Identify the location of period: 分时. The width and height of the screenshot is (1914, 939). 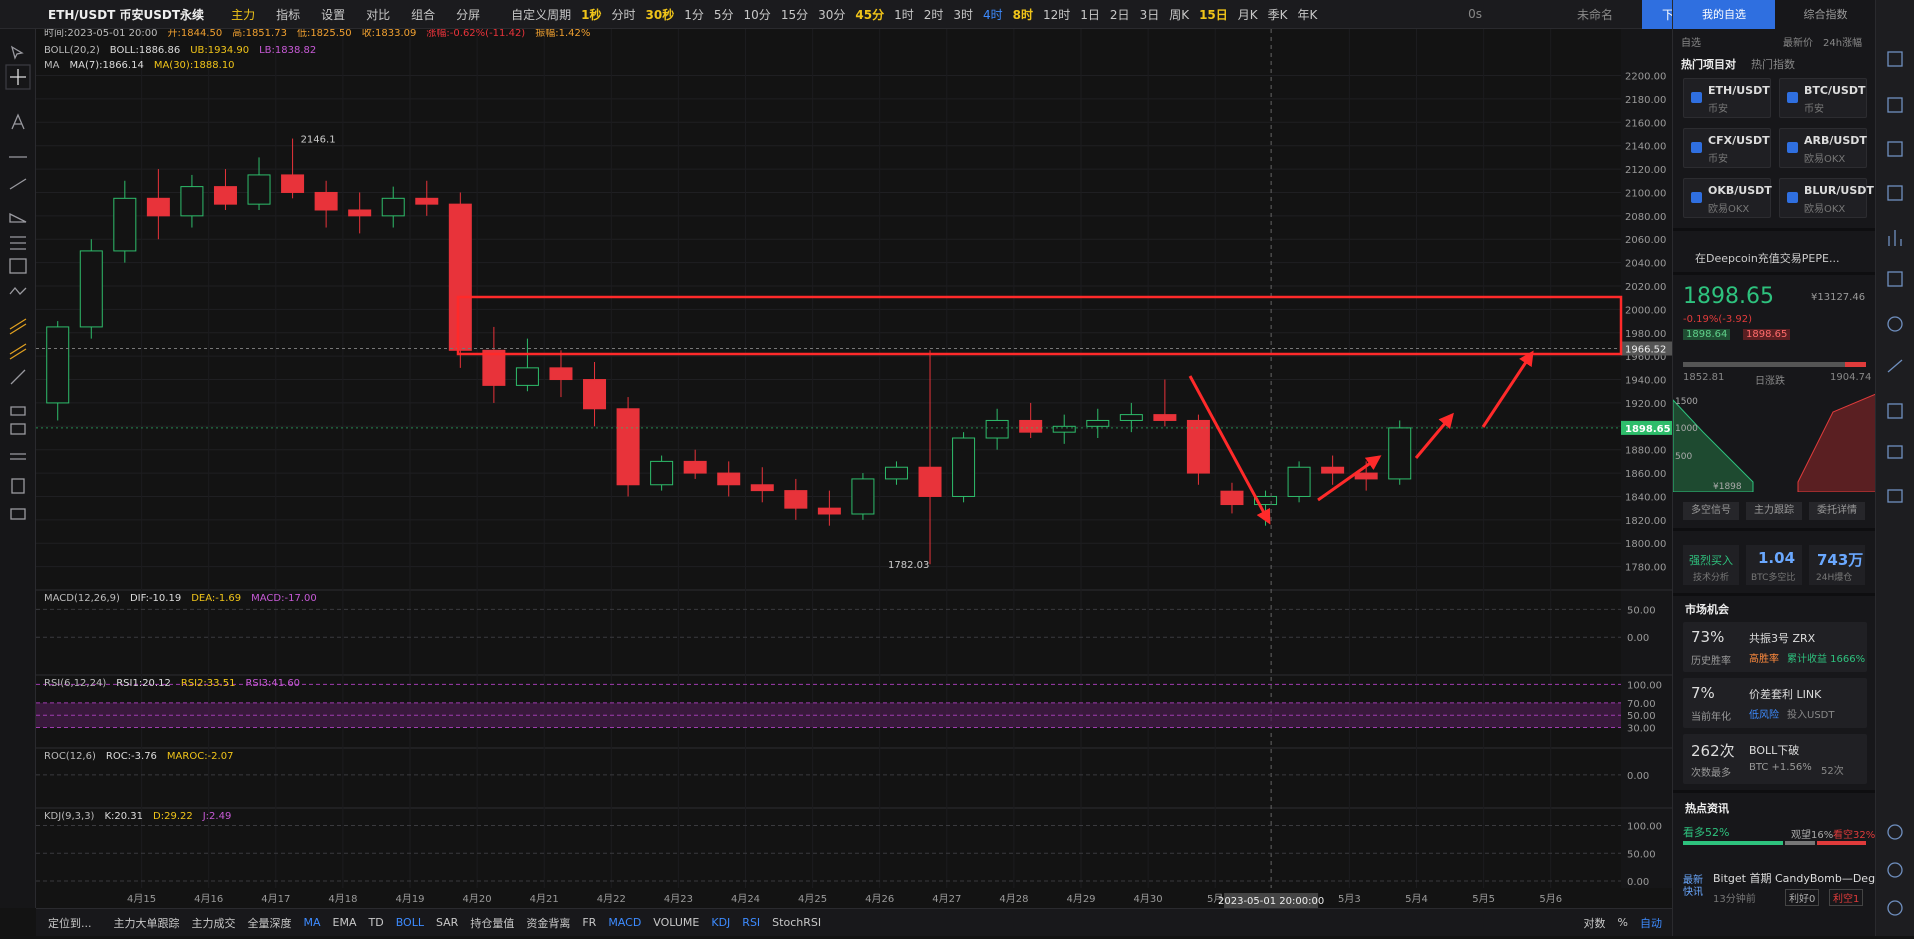
(623, 14).